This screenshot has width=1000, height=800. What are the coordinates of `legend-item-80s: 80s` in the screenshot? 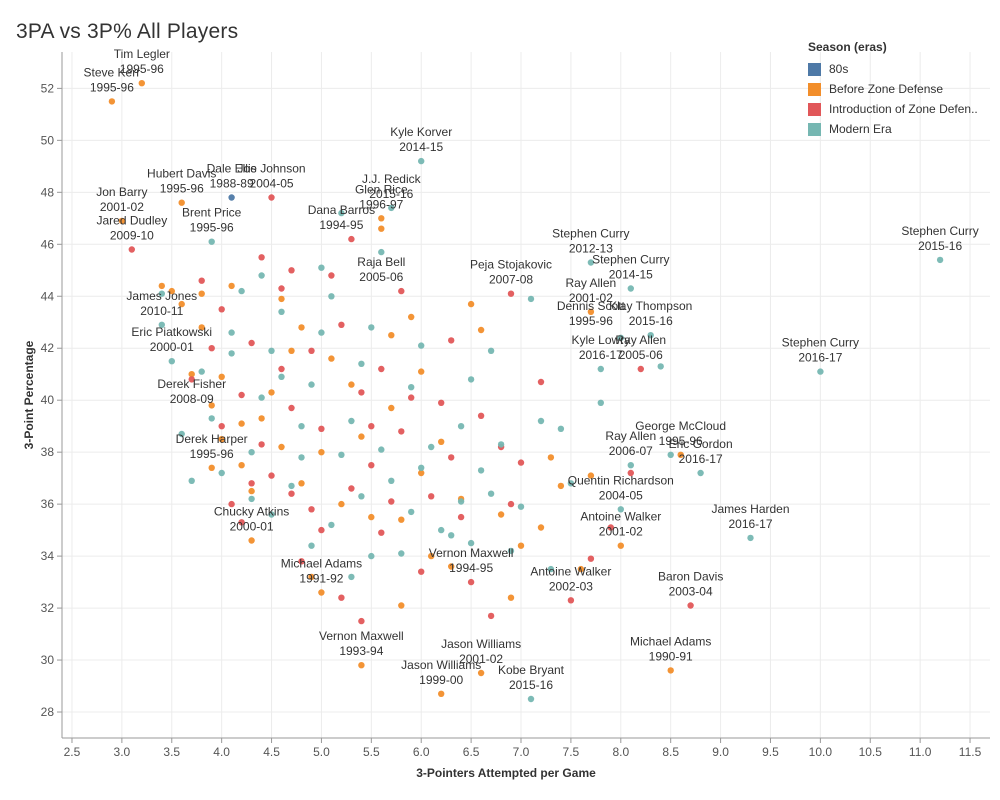 It's located at (893, 69).